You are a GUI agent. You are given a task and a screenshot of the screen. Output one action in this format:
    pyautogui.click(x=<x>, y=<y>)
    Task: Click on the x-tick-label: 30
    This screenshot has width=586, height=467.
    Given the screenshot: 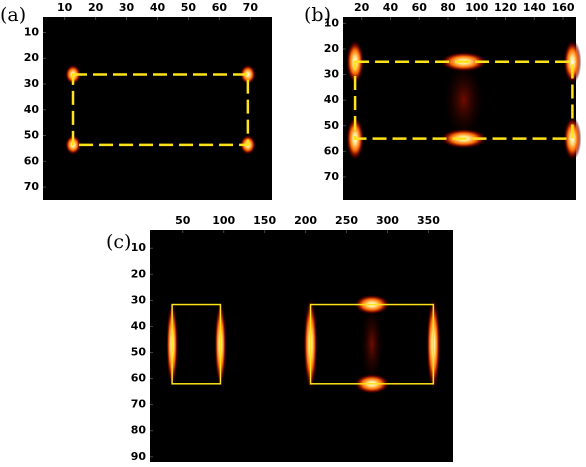 What is the action you would take?
    pyautogui.click(x=127, y=7)
    